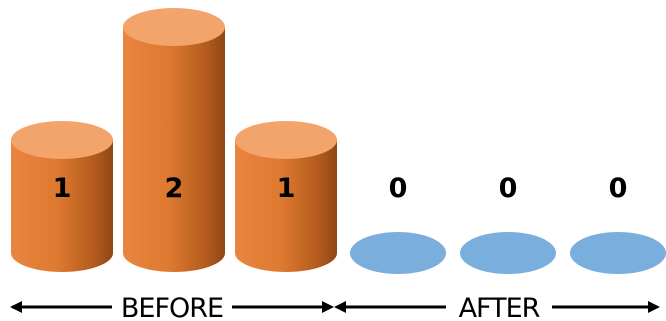 The width and height of the screenshot is (666, 321). Describe the element at coordinates (499, 307) in the screenshot. I see `after-label: AFTER` at that location.